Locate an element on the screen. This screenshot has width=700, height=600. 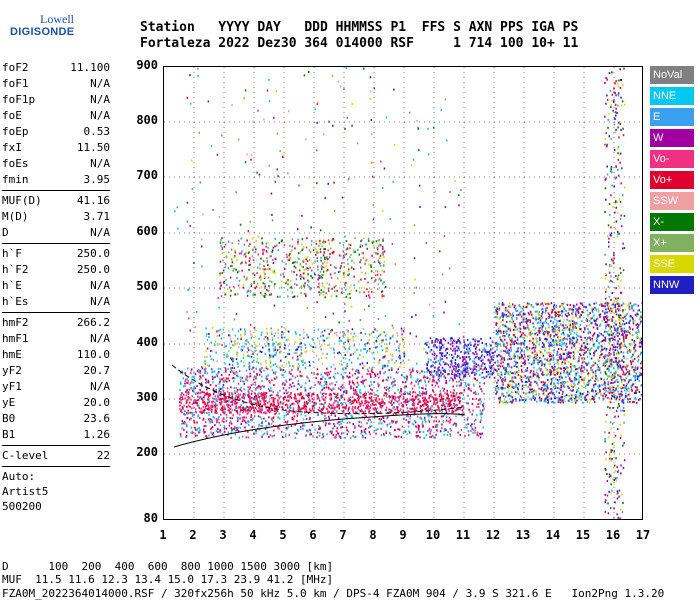
param-name: B1 is located at coordinates (9, 434).